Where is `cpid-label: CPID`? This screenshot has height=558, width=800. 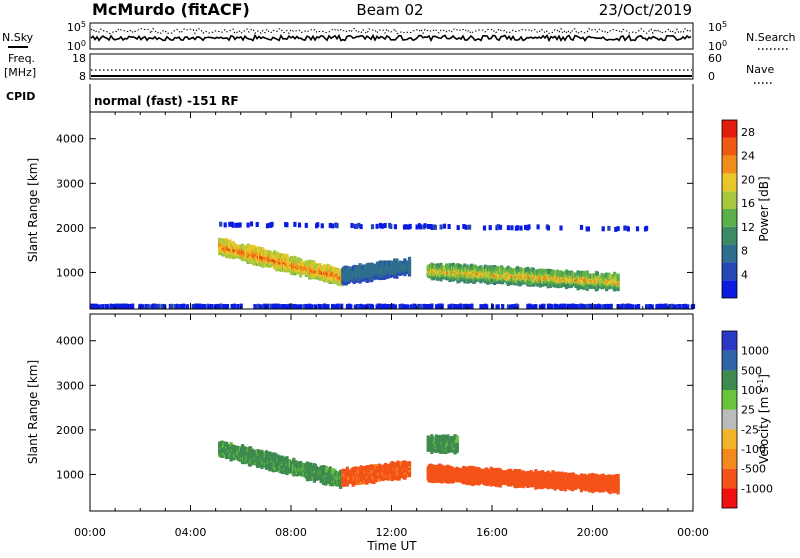 cpid-label: CPID is located at coordinates (20, 96).